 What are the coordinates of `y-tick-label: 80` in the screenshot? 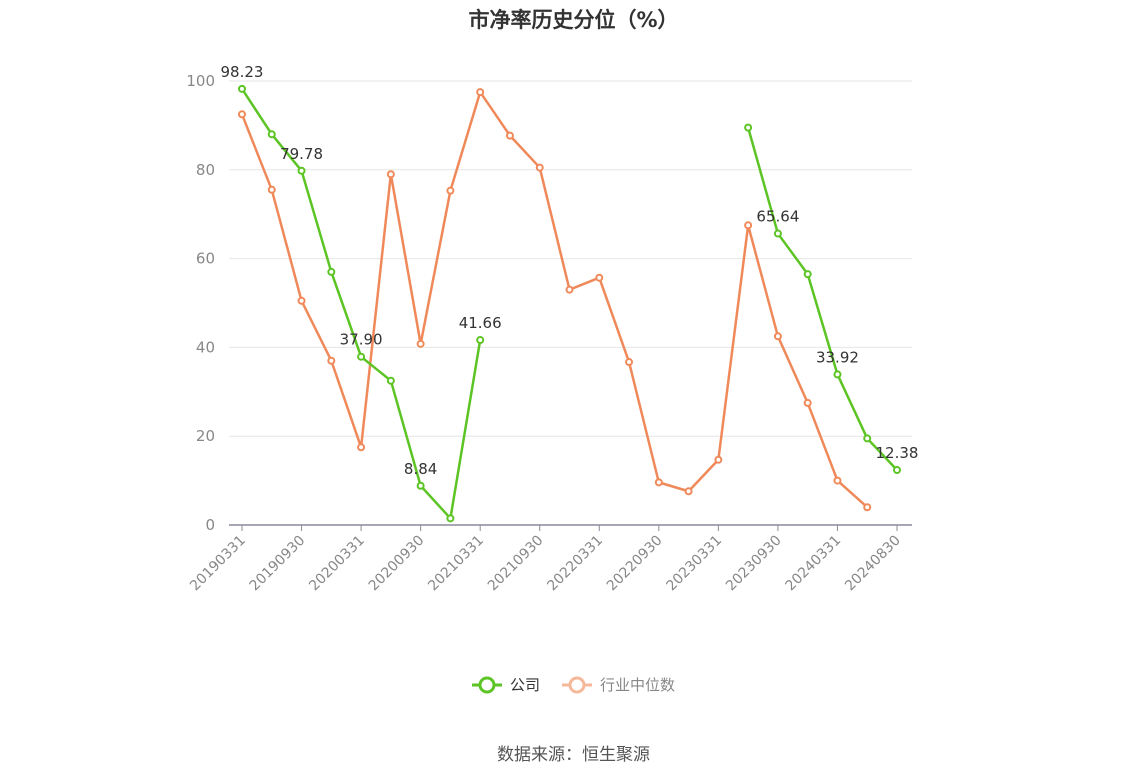 It's located at (205, 170).